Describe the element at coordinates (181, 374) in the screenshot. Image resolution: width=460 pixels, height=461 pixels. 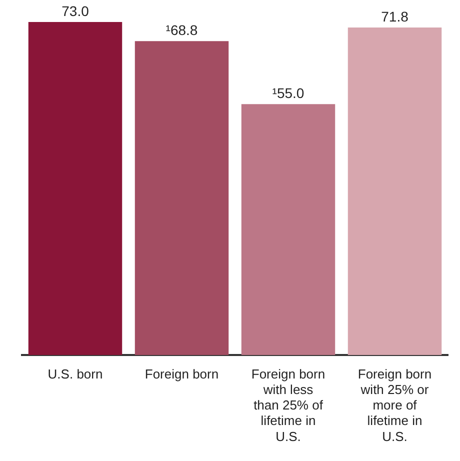
I see `x-tick-label: Foreign born` at that location.